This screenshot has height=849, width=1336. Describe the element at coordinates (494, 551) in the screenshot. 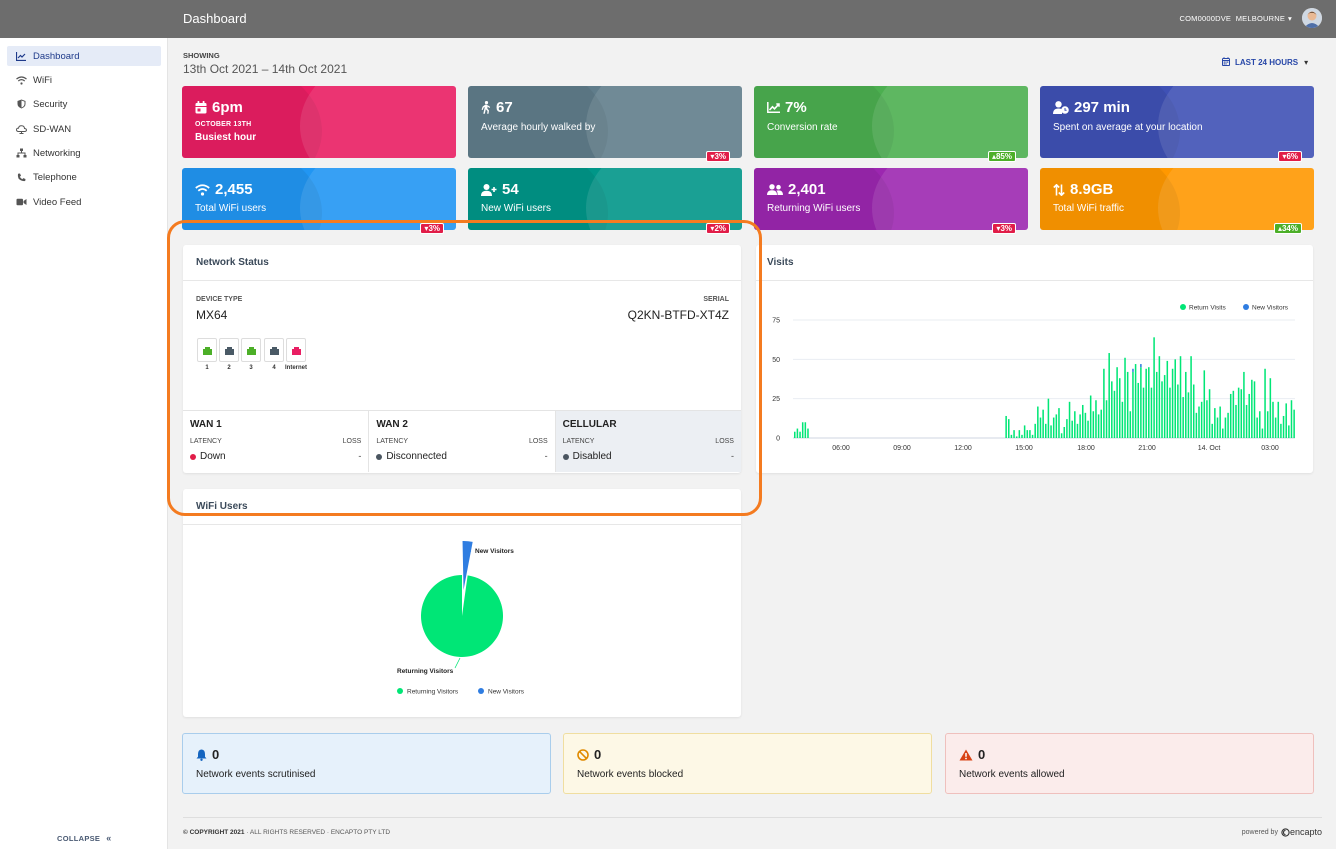

I see `pie-label: New Visitors` at that location.